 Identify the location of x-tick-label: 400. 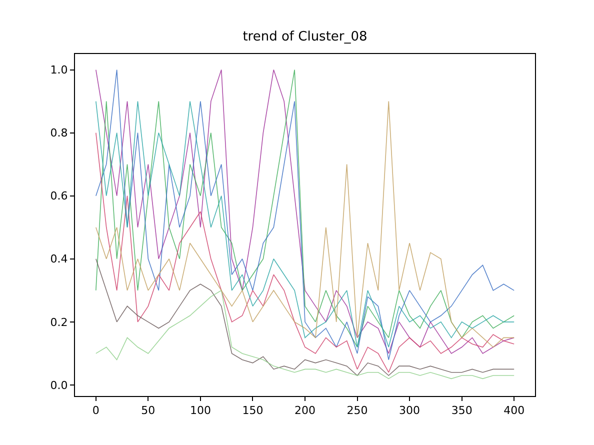
(514, 411).